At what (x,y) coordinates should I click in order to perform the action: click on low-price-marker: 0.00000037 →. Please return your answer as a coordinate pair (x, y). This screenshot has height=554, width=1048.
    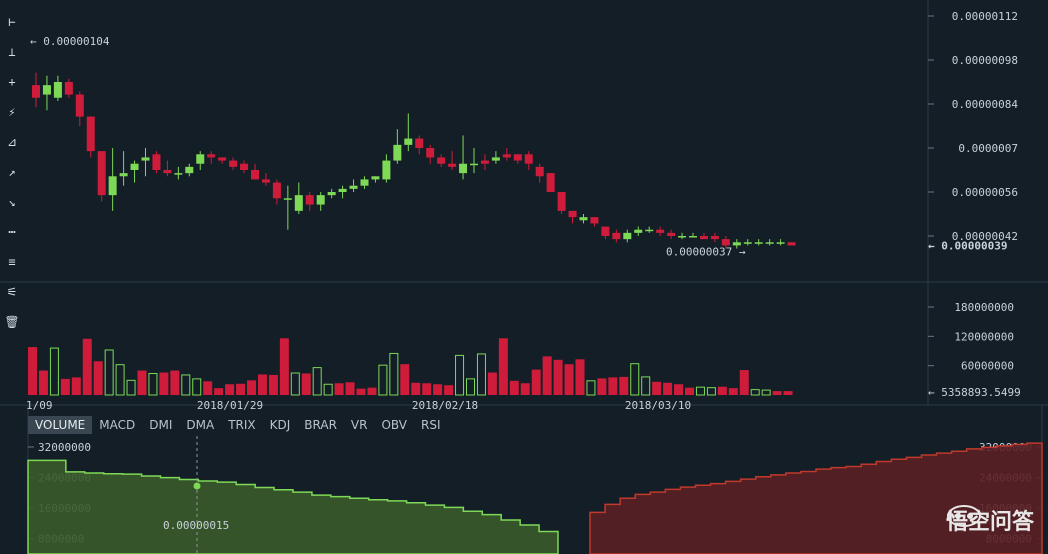
    Looking at the image, I should click on (706, 252).